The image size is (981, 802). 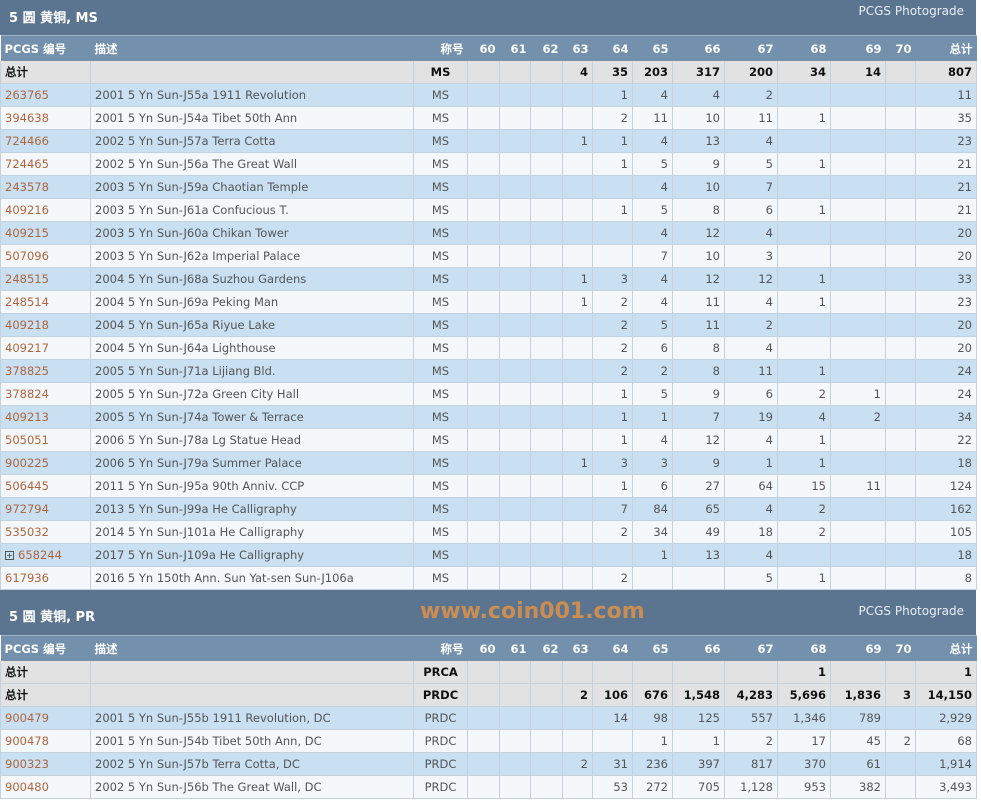 I want to click on grade-count-cell: 17, so click(x=804, y=741).